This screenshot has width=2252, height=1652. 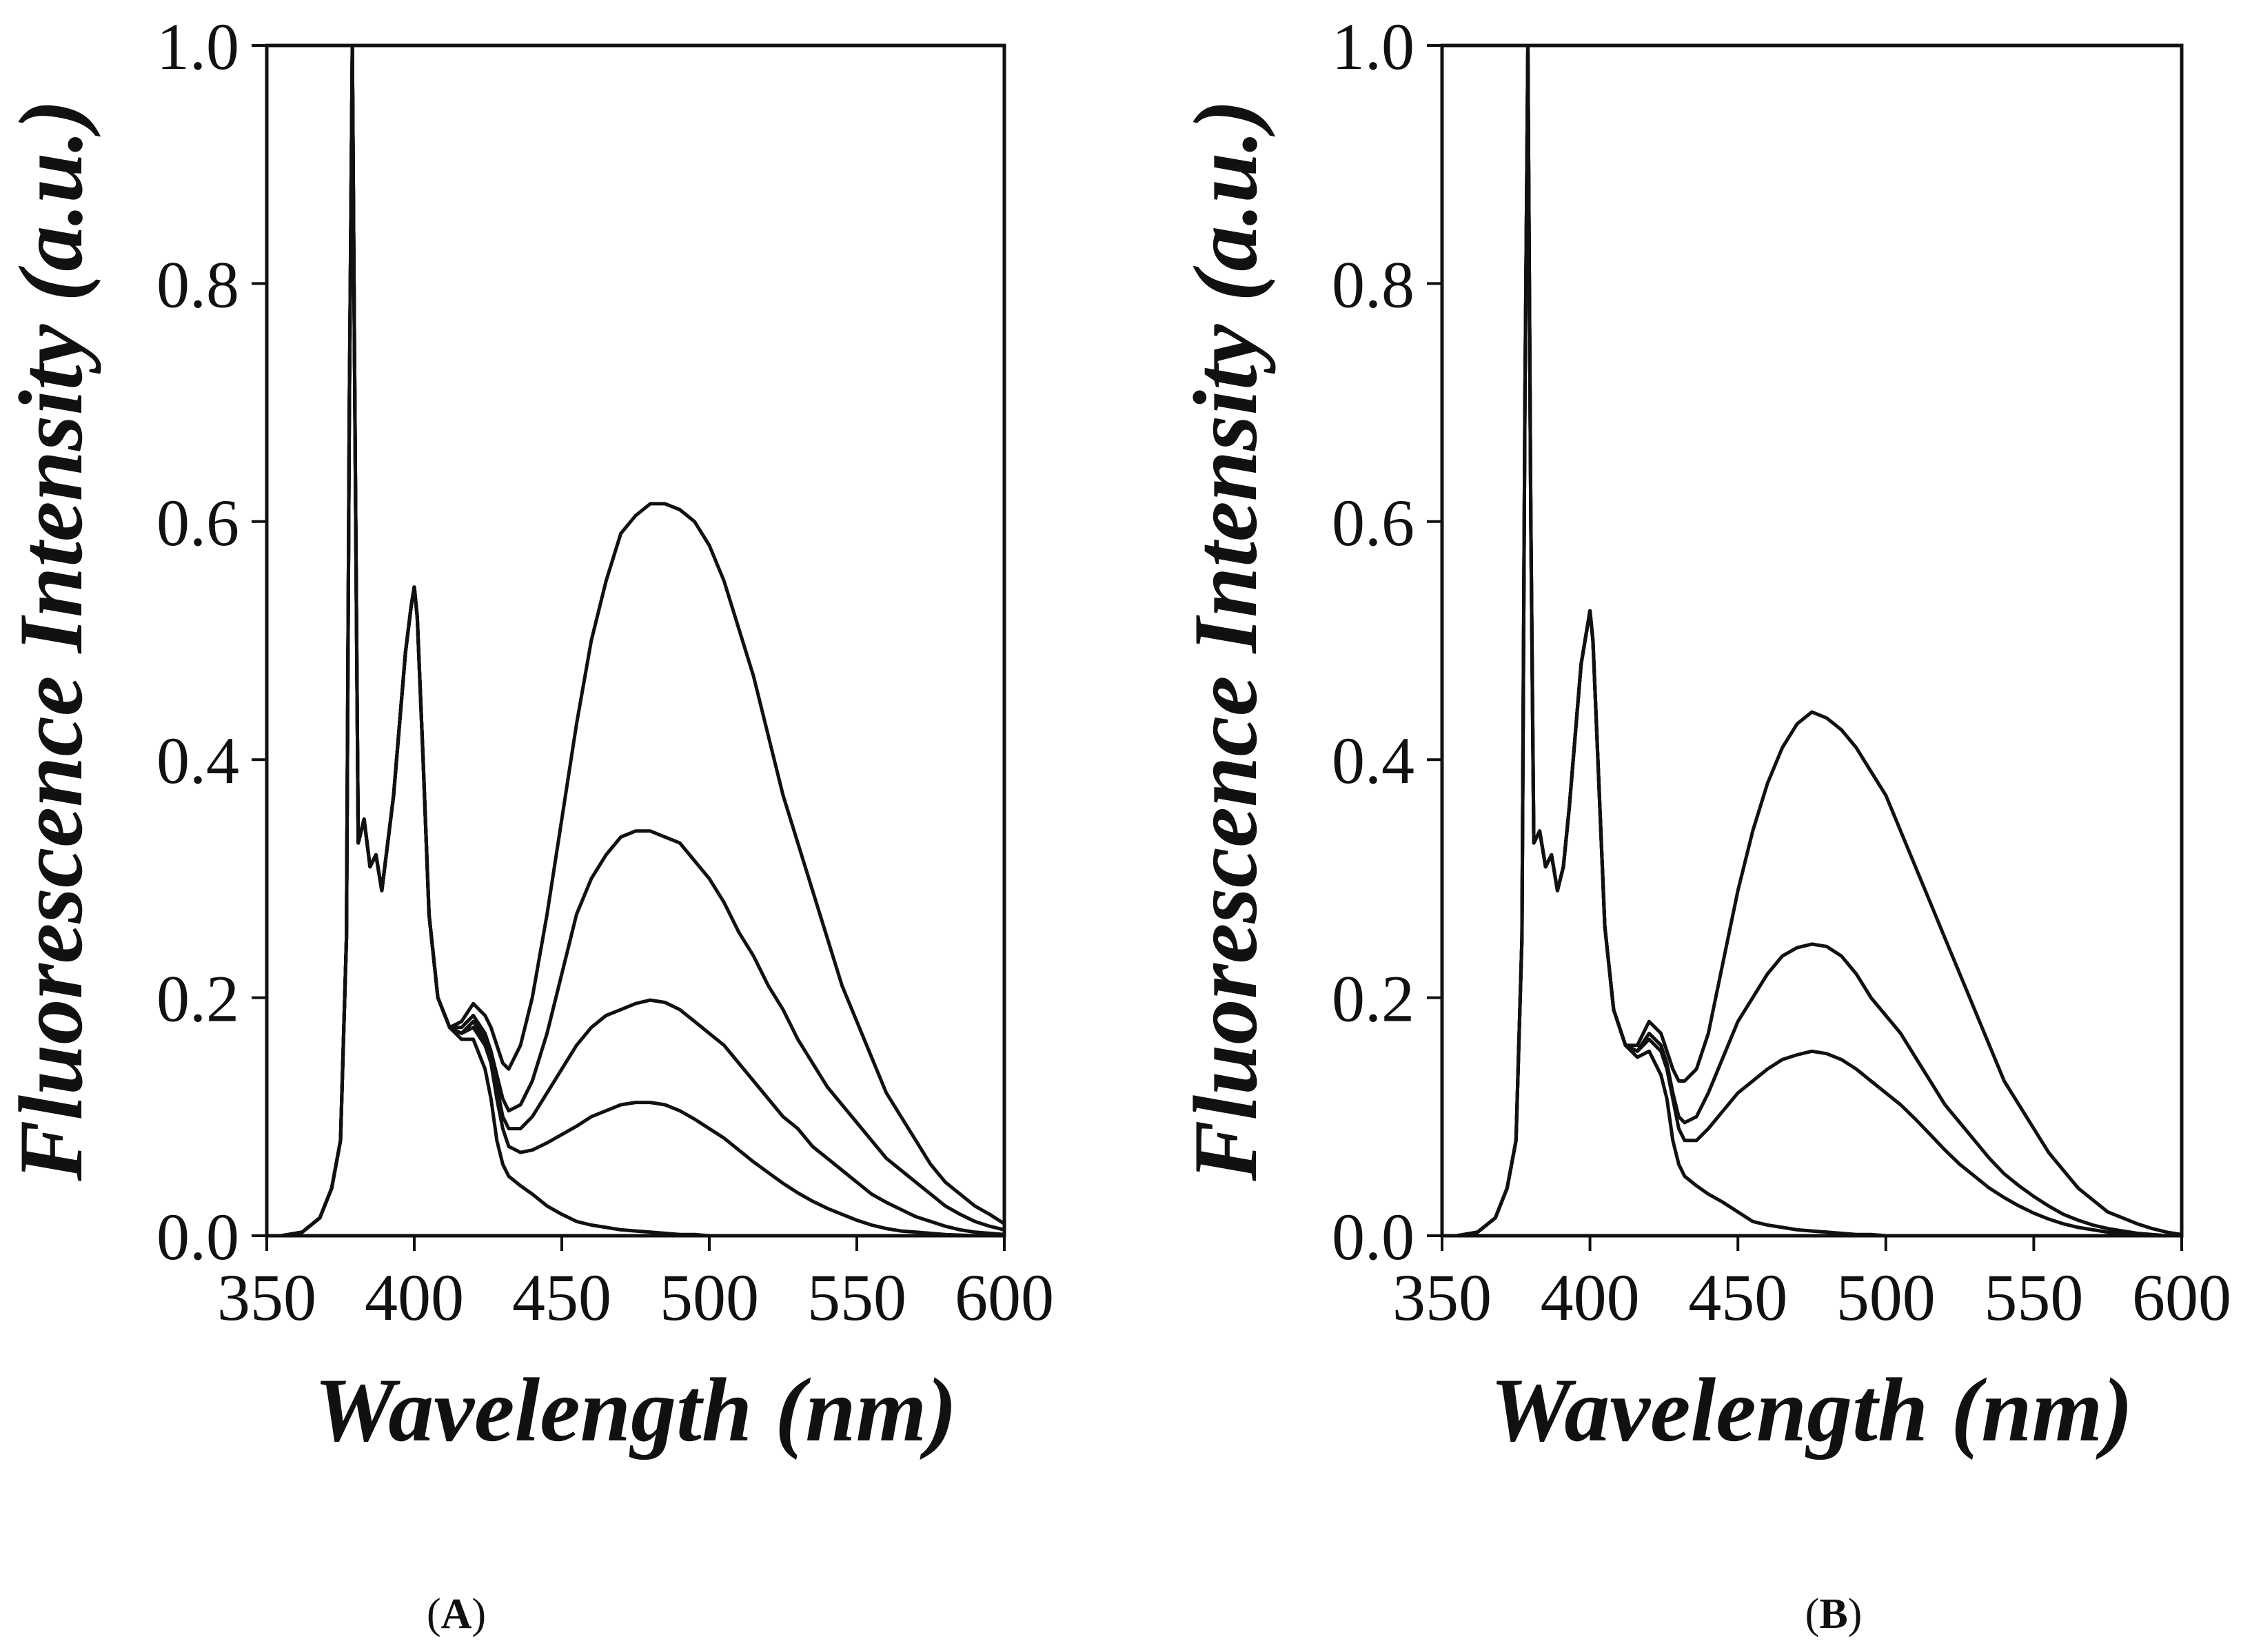 What do you see at coordinates (197, 1237) in the screenshot?
I see `y-tick-label-a-0: 0.0` at bounding box center [197, 1237].